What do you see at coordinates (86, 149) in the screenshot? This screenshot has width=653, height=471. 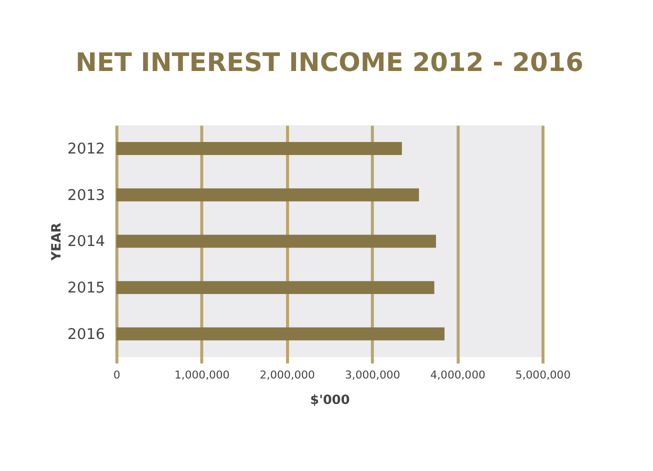 I see `y-tick-label: 2012` at bounding box center [86, 149].